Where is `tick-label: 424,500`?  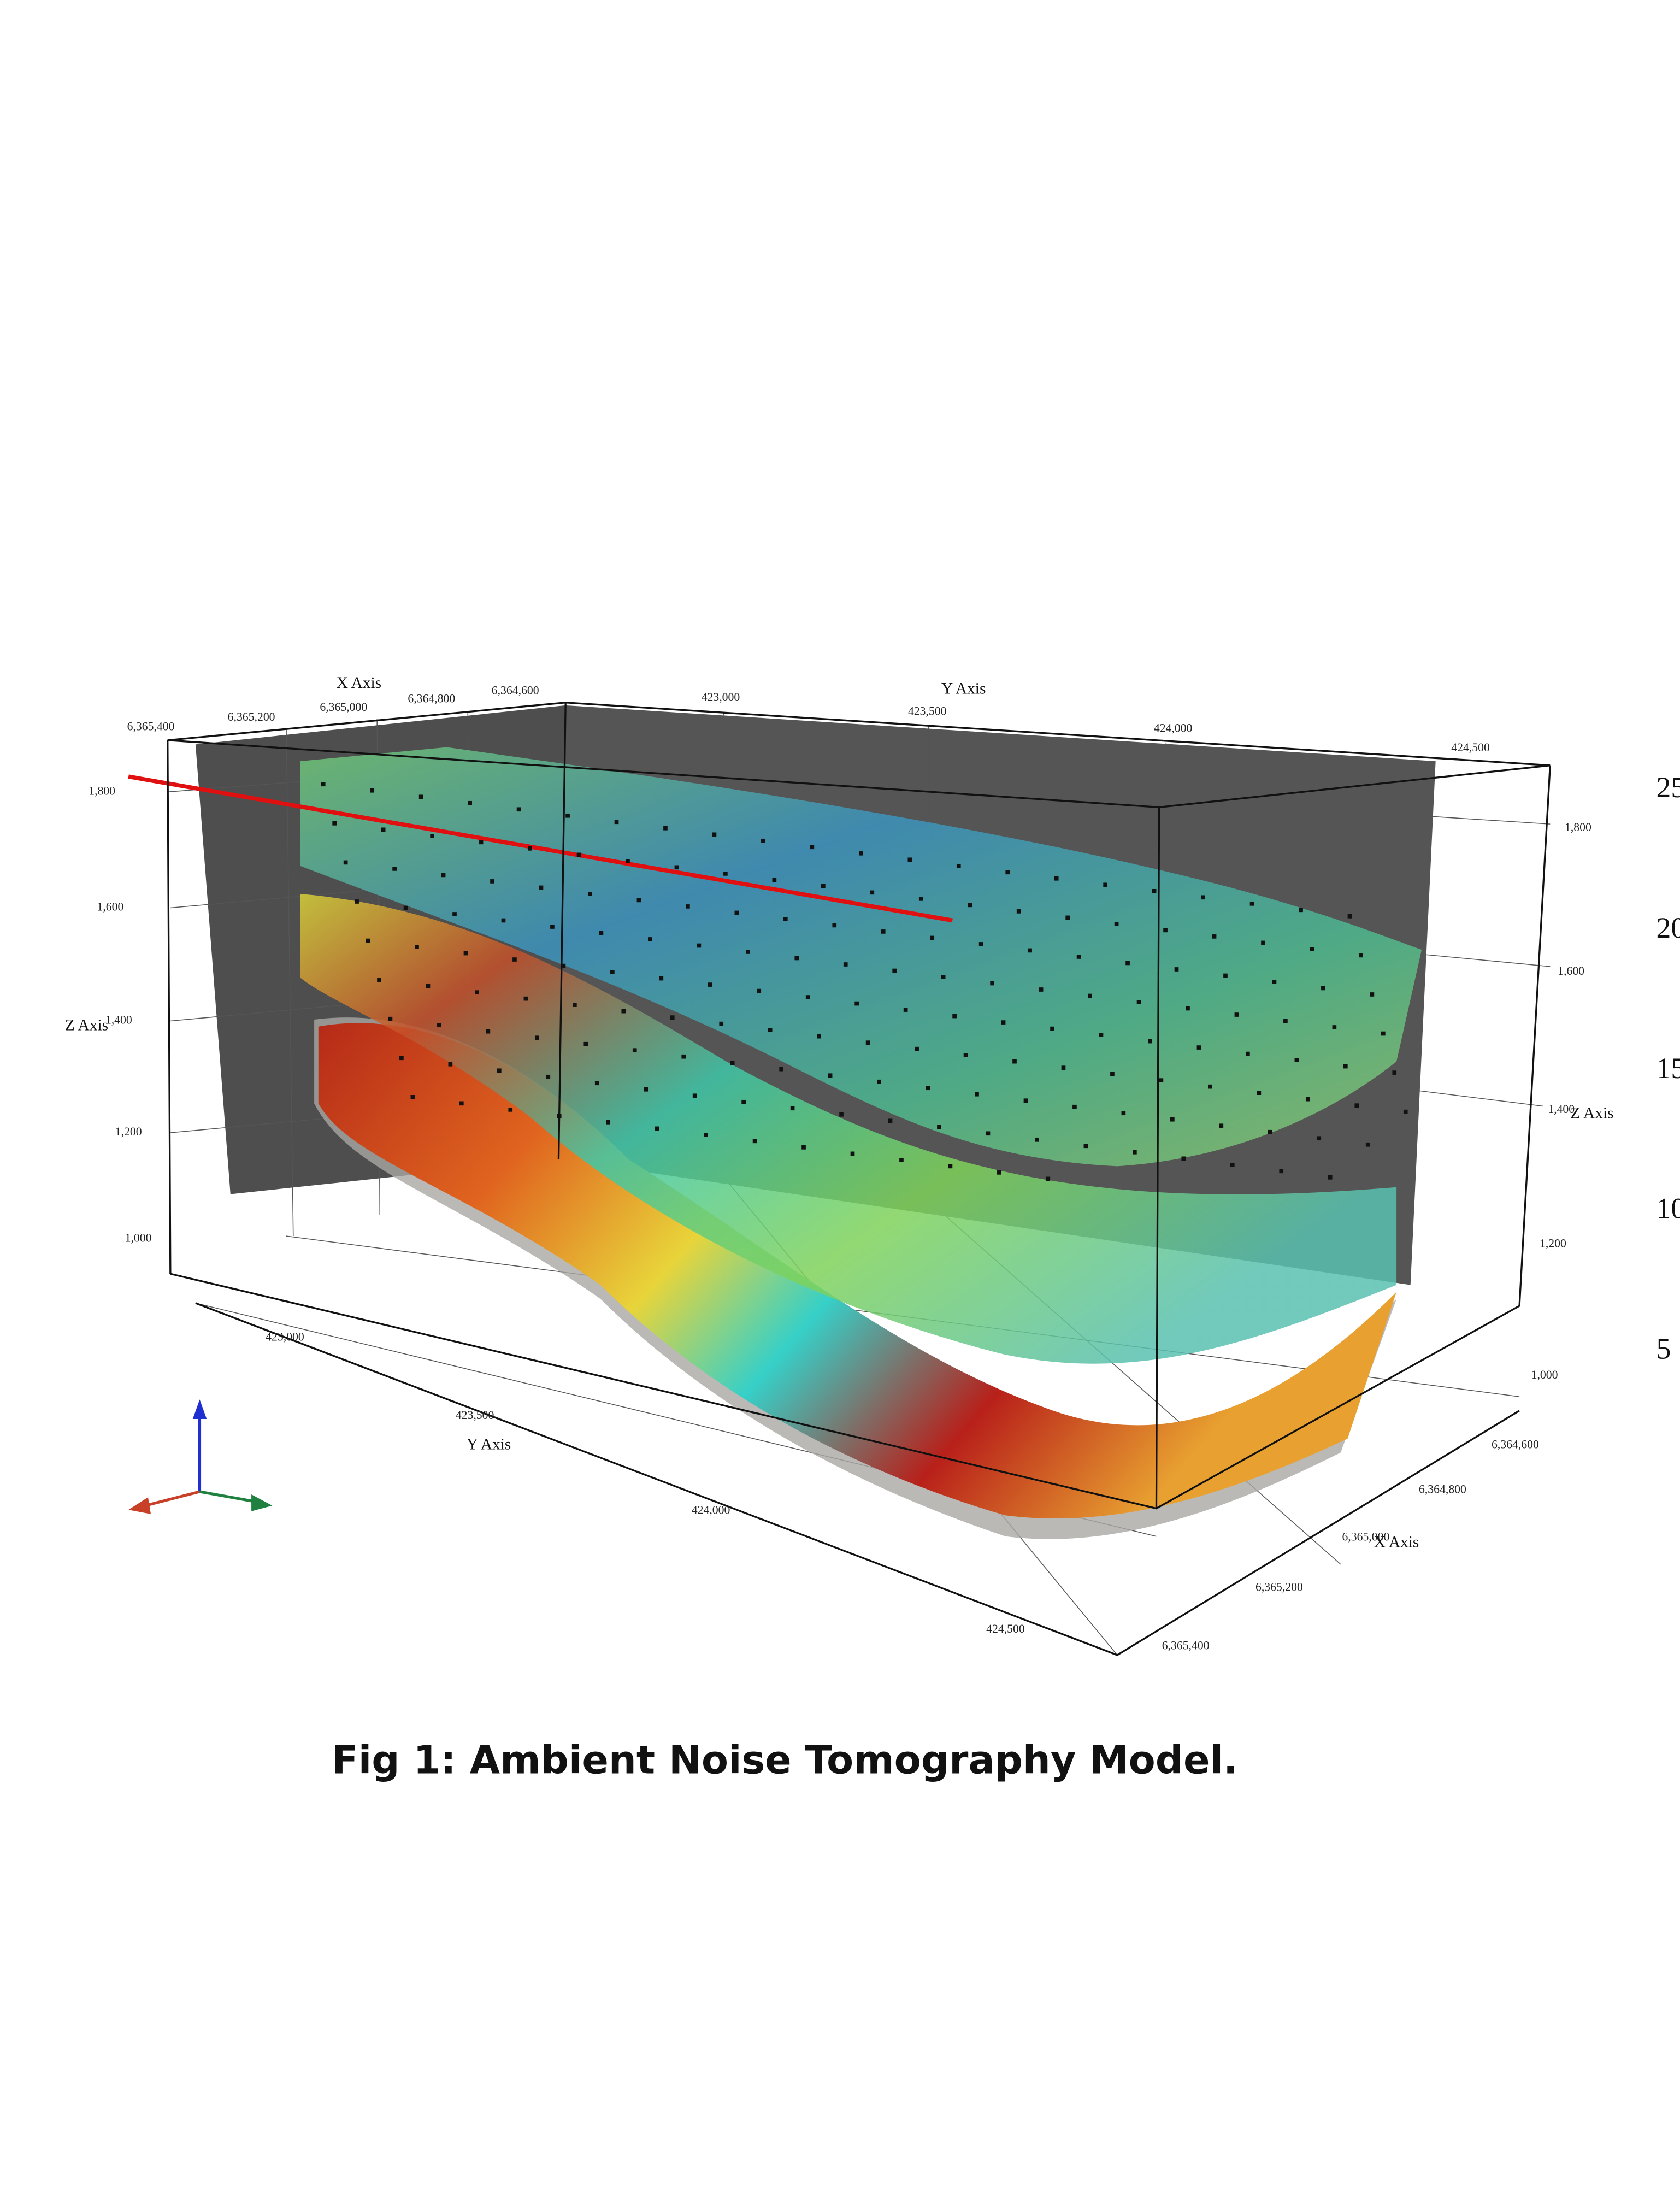 tick-label: 424,500 is located at coordinates (1006, 1628).